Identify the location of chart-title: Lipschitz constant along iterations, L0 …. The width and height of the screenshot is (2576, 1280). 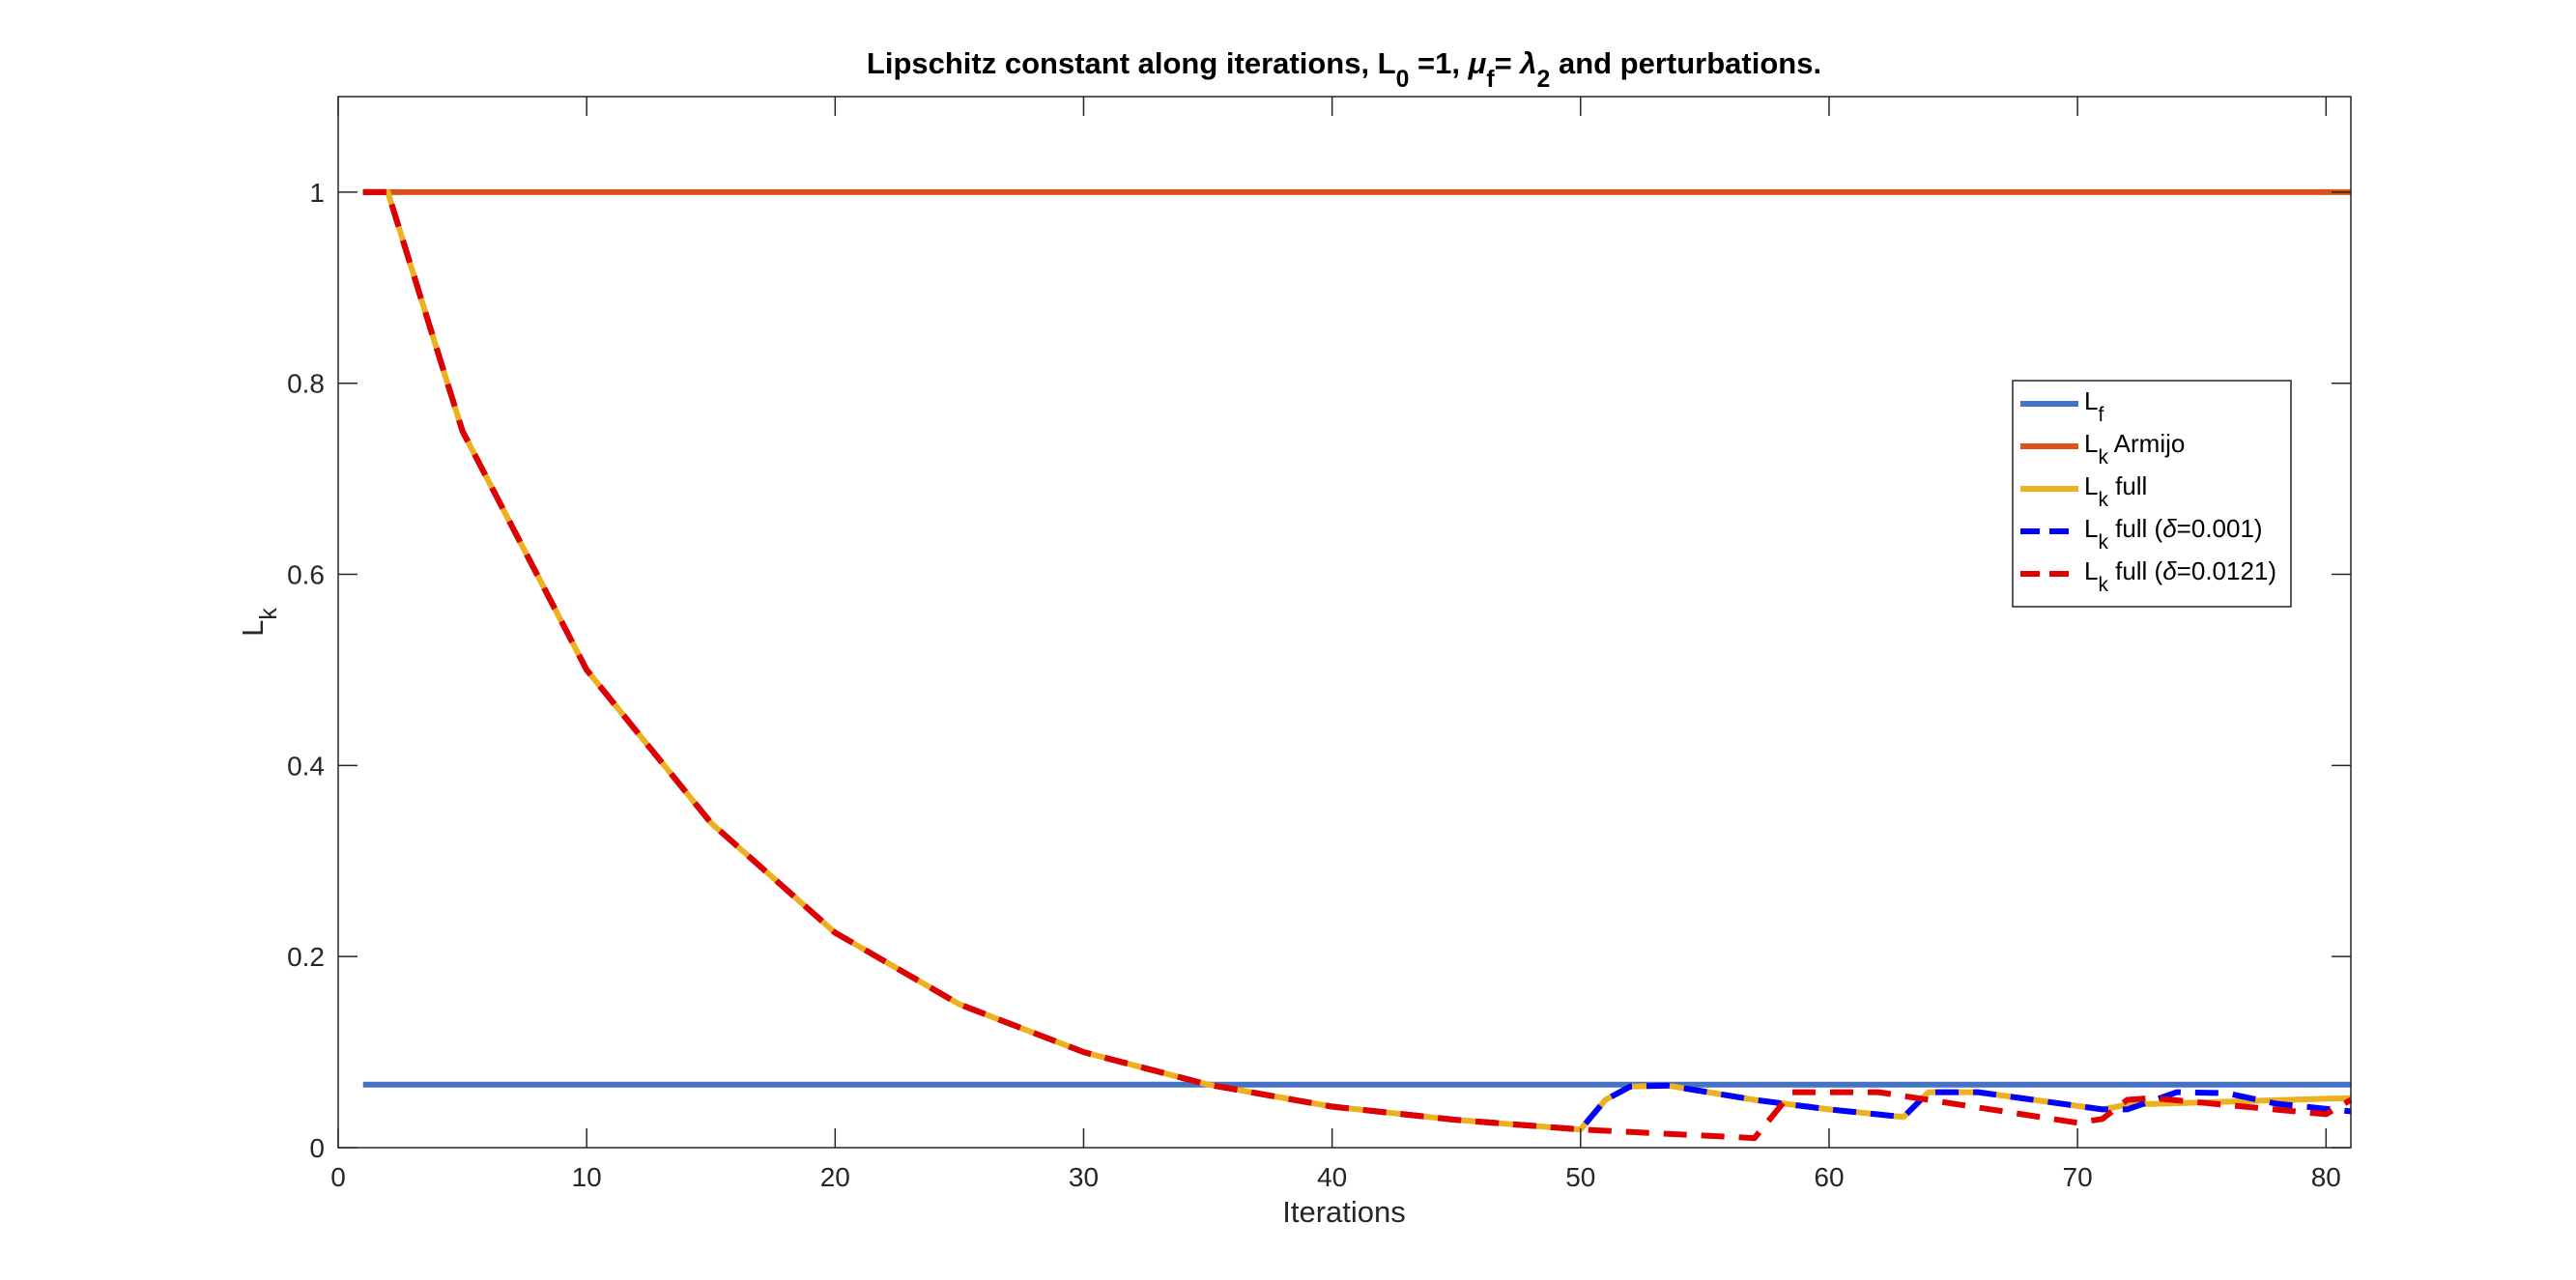
(1344, 69).